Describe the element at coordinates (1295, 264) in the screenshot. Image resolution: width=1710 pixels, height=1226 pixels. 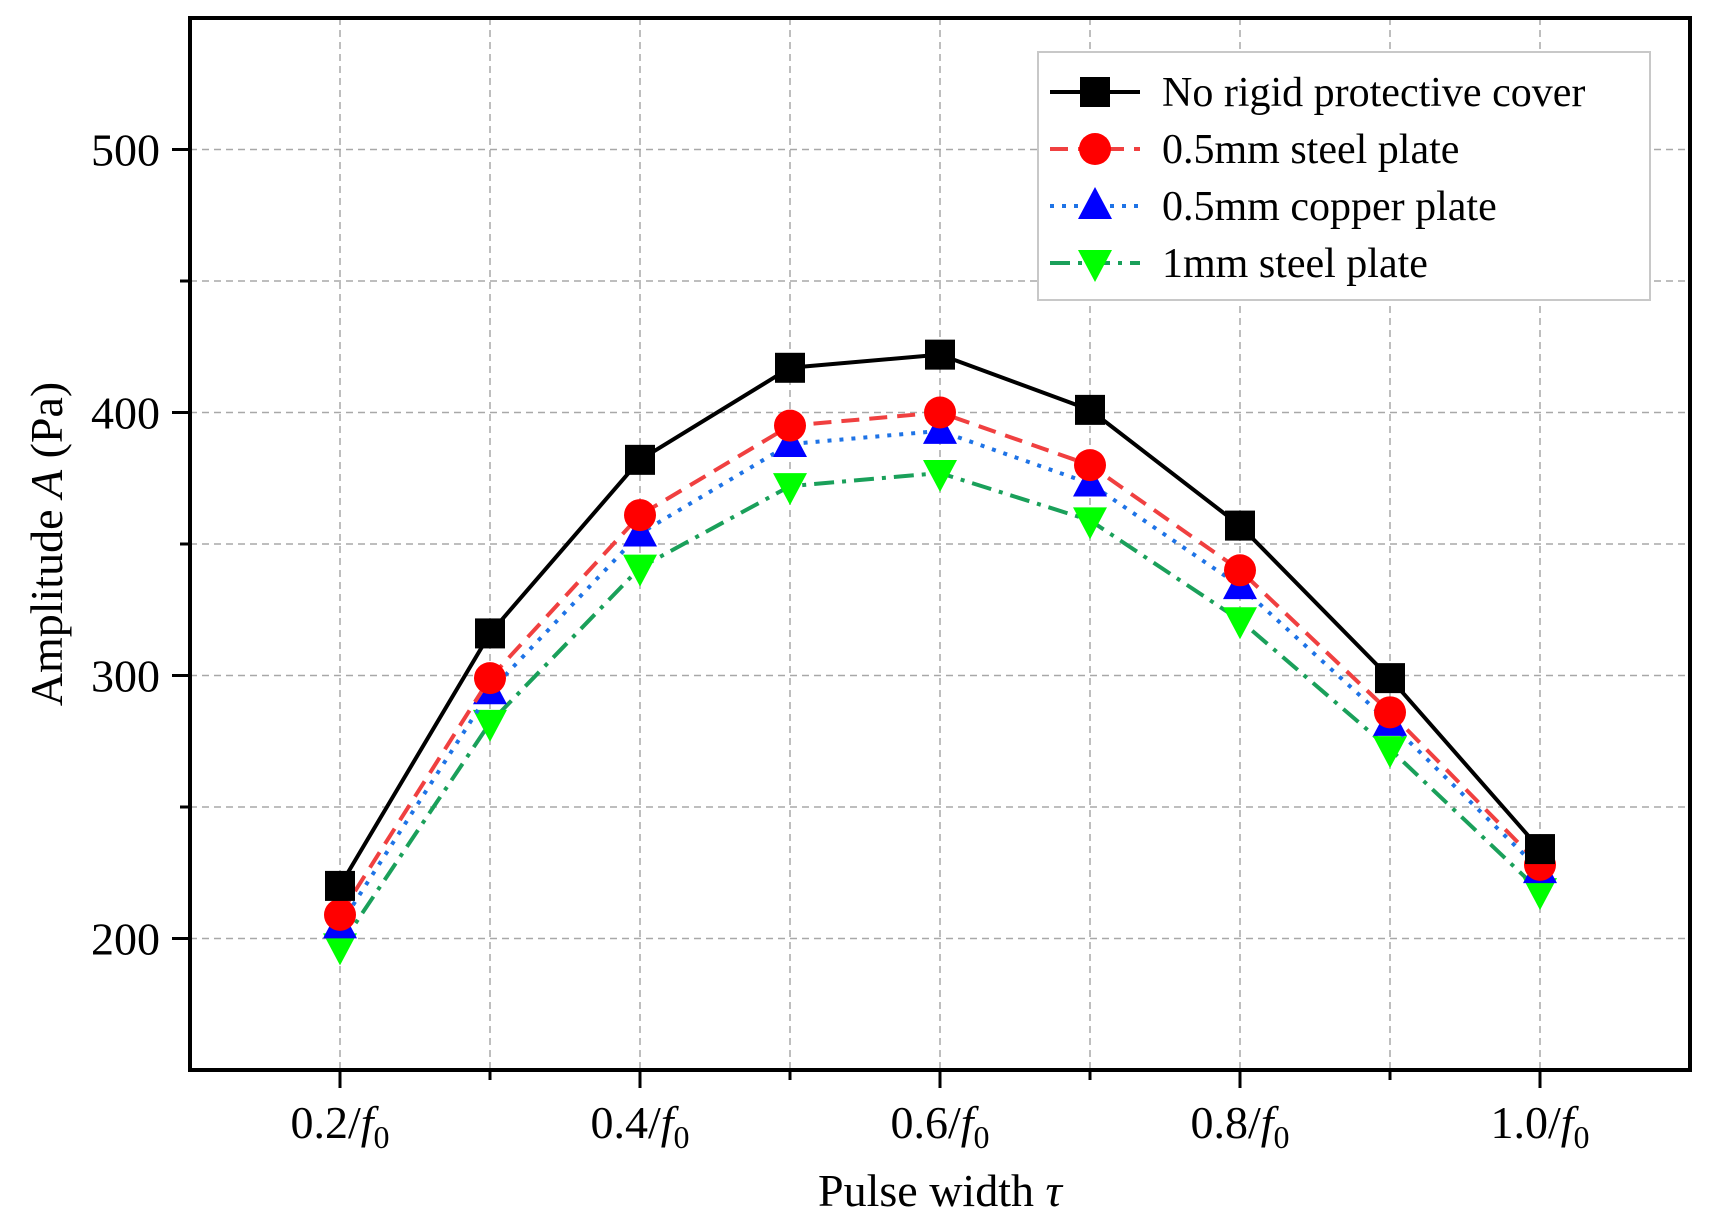
I see `legend-label: 1mm steel plate` at that location.